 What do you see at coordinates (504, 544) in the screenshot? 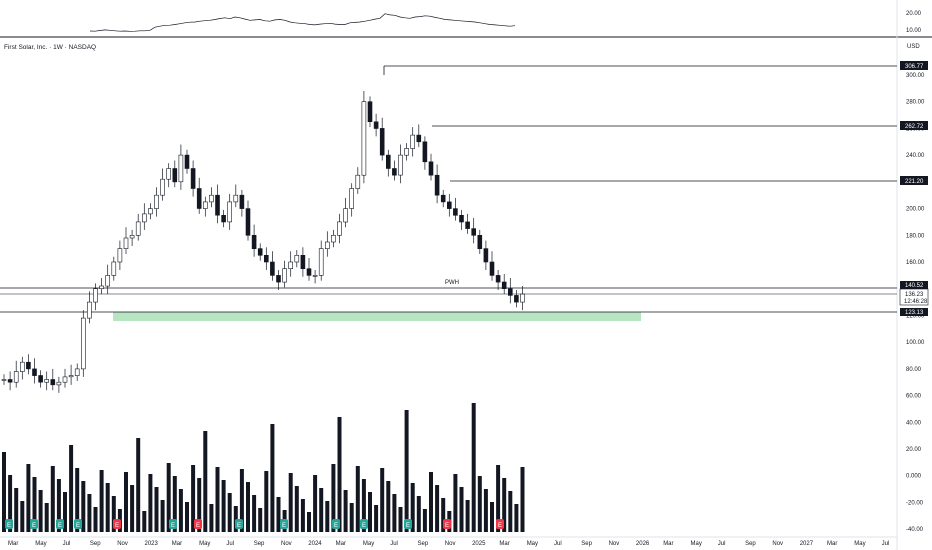
I see `time-tick-label: Mar` at bounding box center [504, 544].